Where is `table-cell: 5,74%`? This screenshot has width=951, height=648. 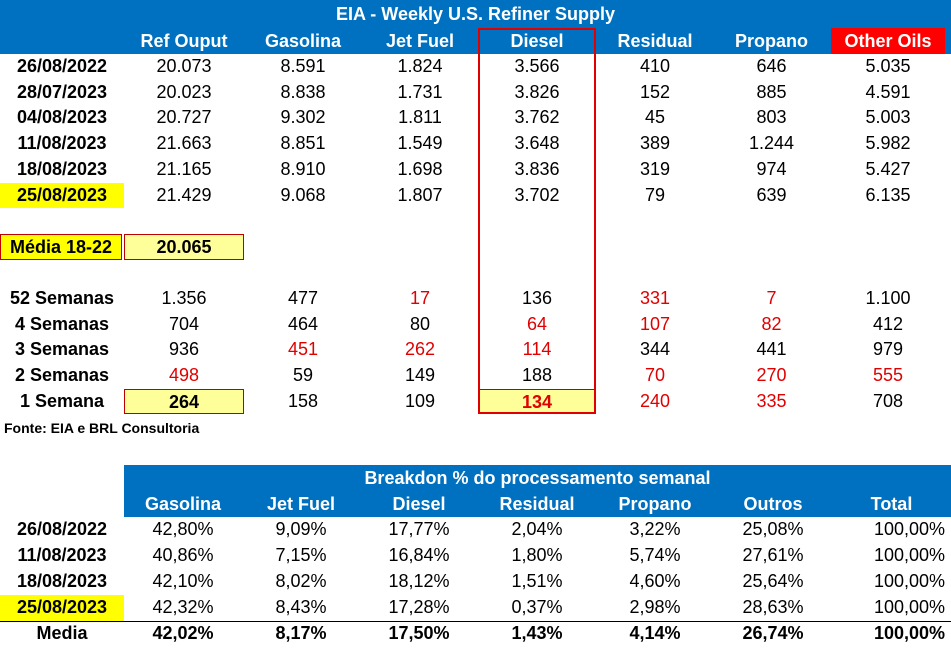 table-cell: 5,74% is located at coordinates (655, 555).